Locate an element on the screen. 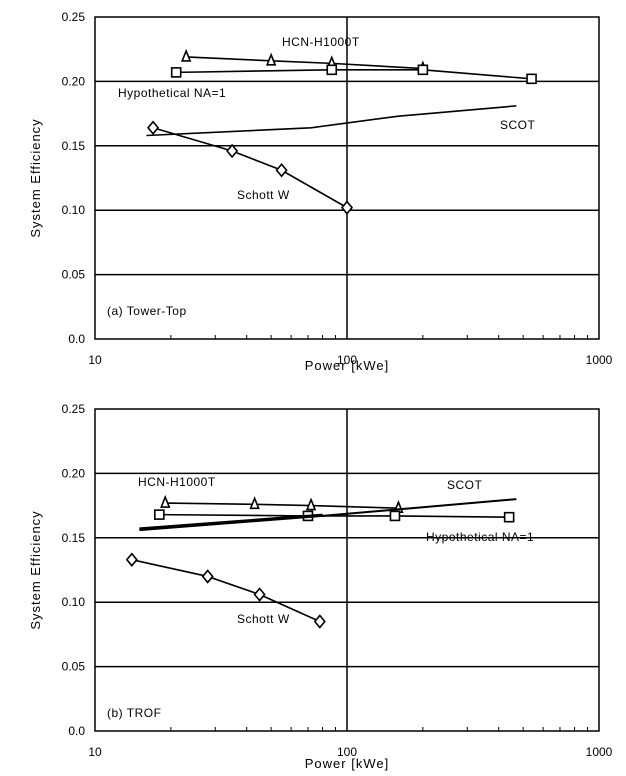  panel-title: (b) TROF is located at coordinates (134, 713).